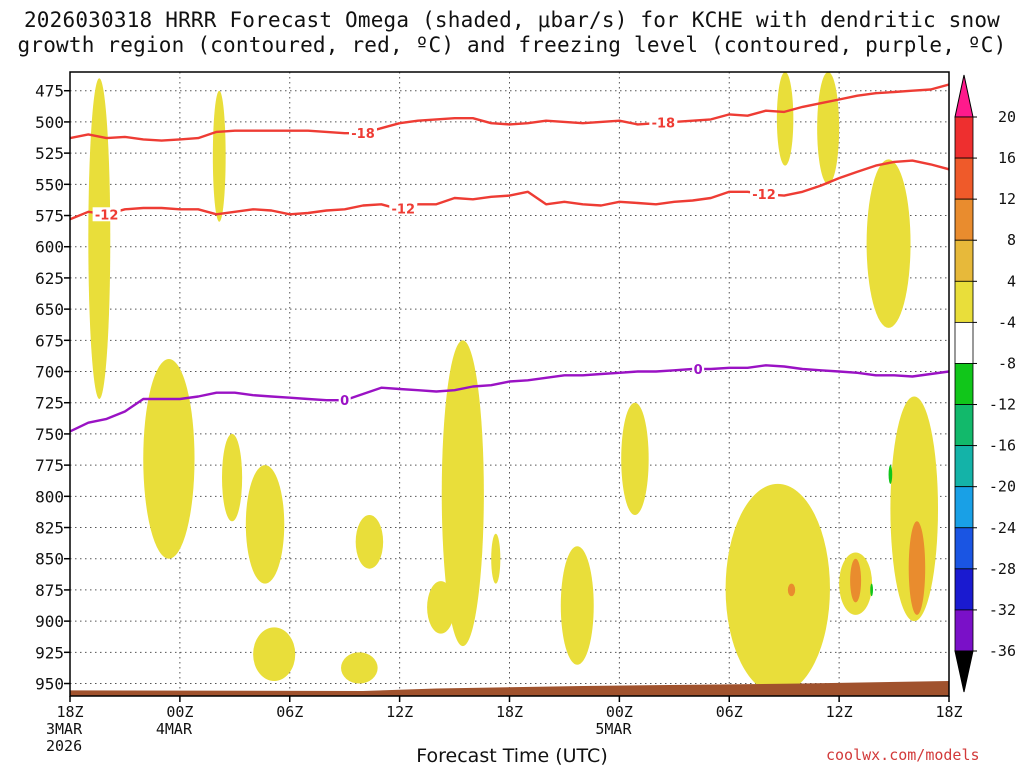  Describe the element at coordinates (49, 278) in the screenshot. I see `y-tick-label: 625` at that location.